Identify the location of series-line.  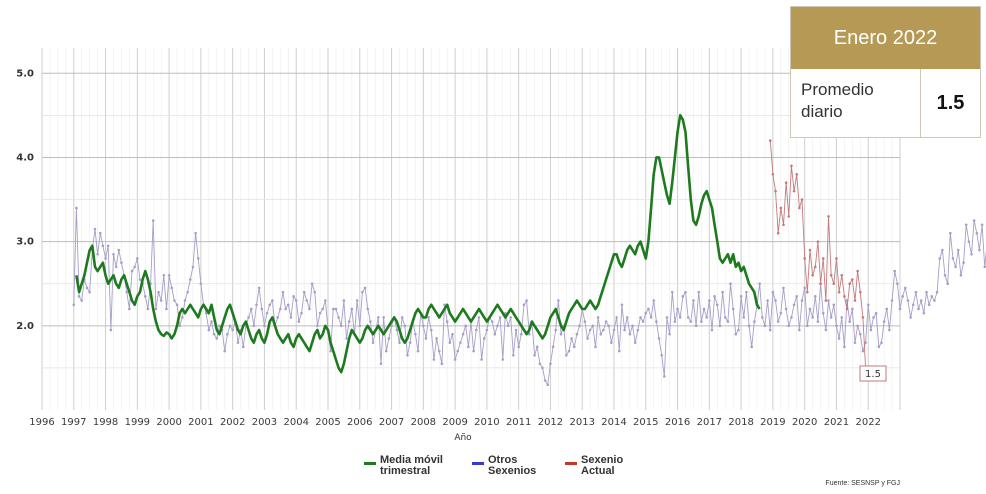
(818, 254).